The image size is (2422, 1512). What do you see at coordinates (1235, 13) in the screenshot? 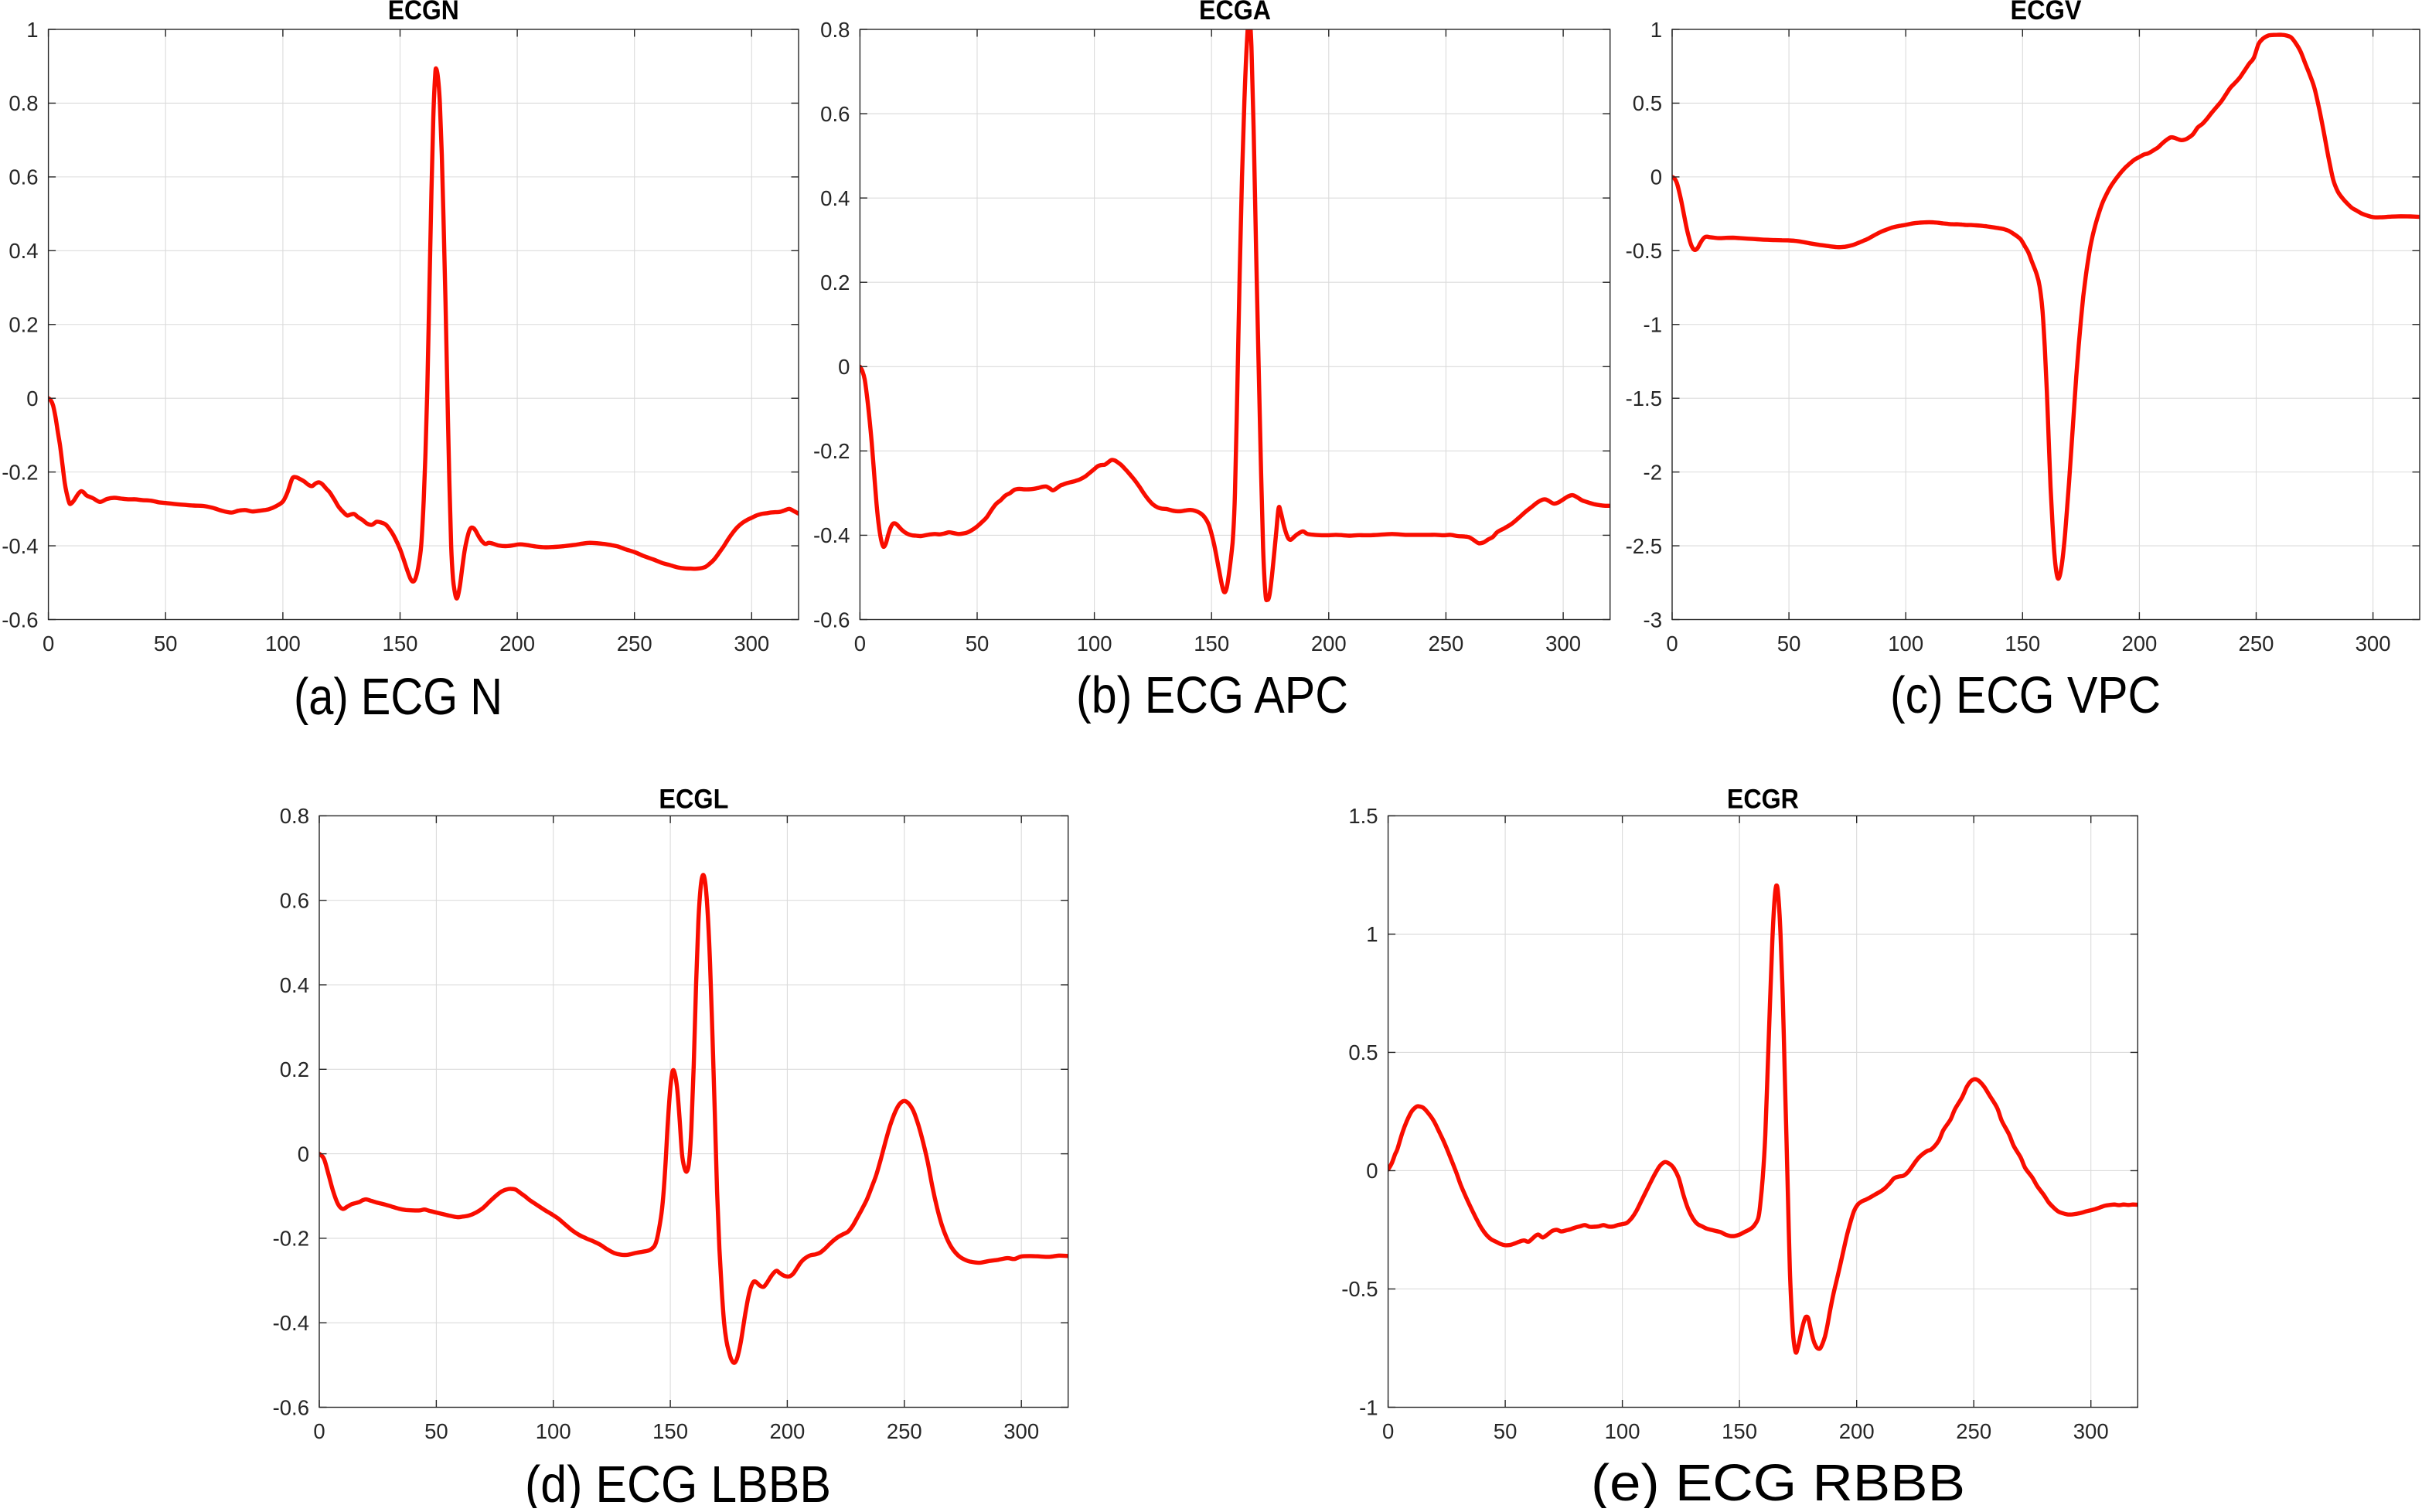
I see `svg-text: ECGA` at bounding box center [1235, 13].